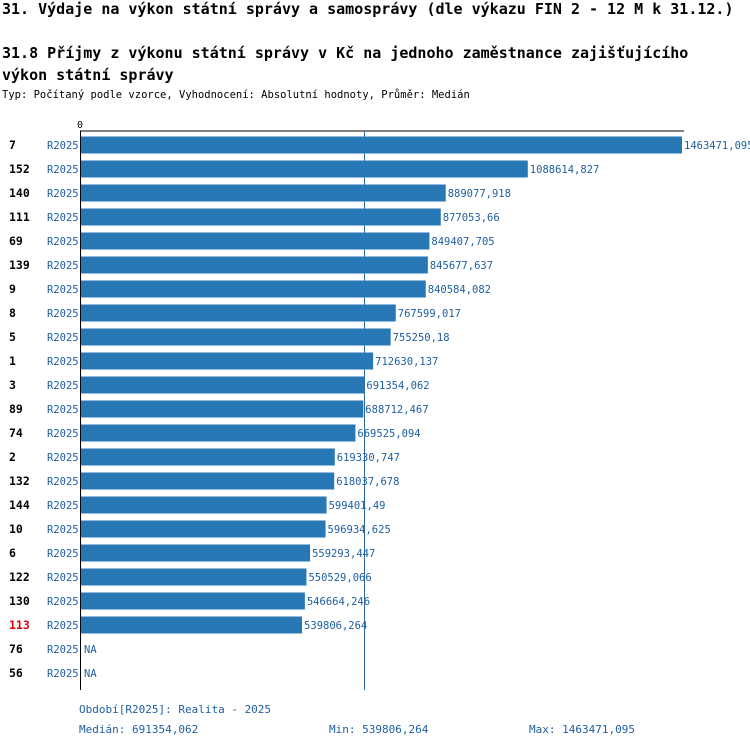 The height and width of the screenshot is (748, 750). I want to click on value-label: 599401,49, so click(357, 506).